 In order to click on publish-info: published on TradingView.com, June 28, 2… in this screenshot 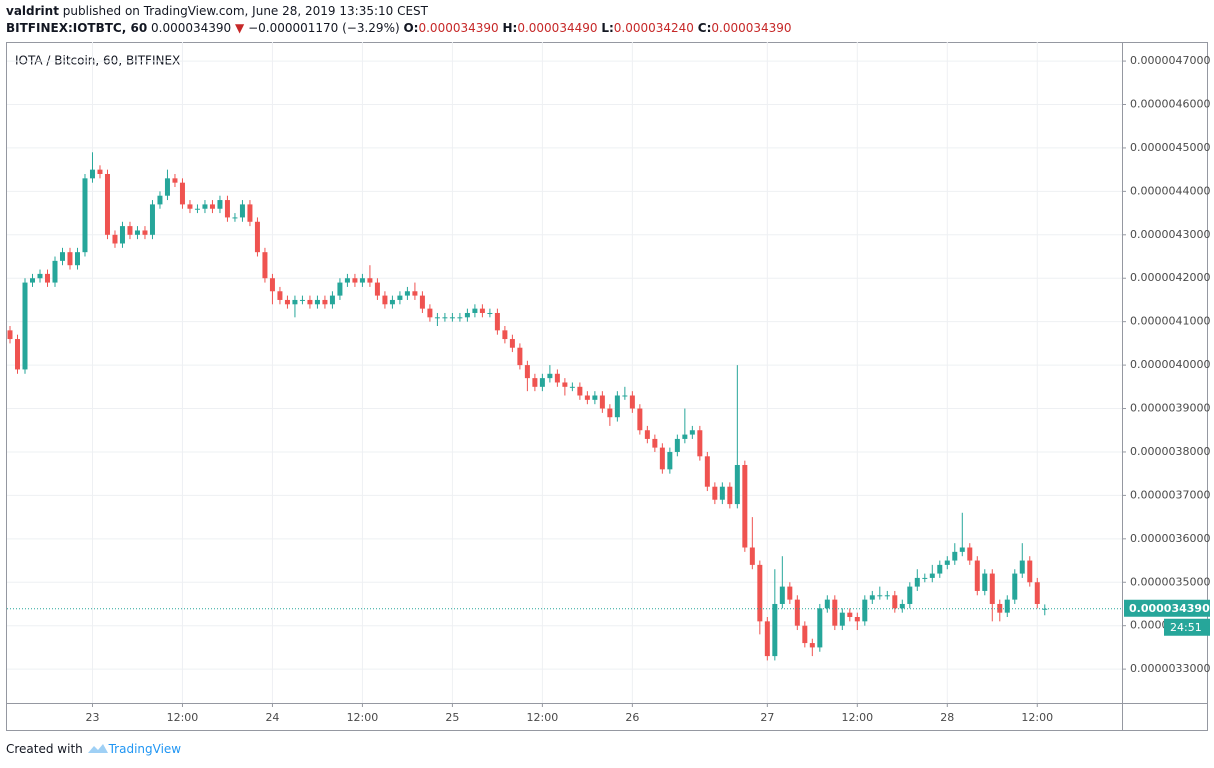, I will do `click(245, 11)`.